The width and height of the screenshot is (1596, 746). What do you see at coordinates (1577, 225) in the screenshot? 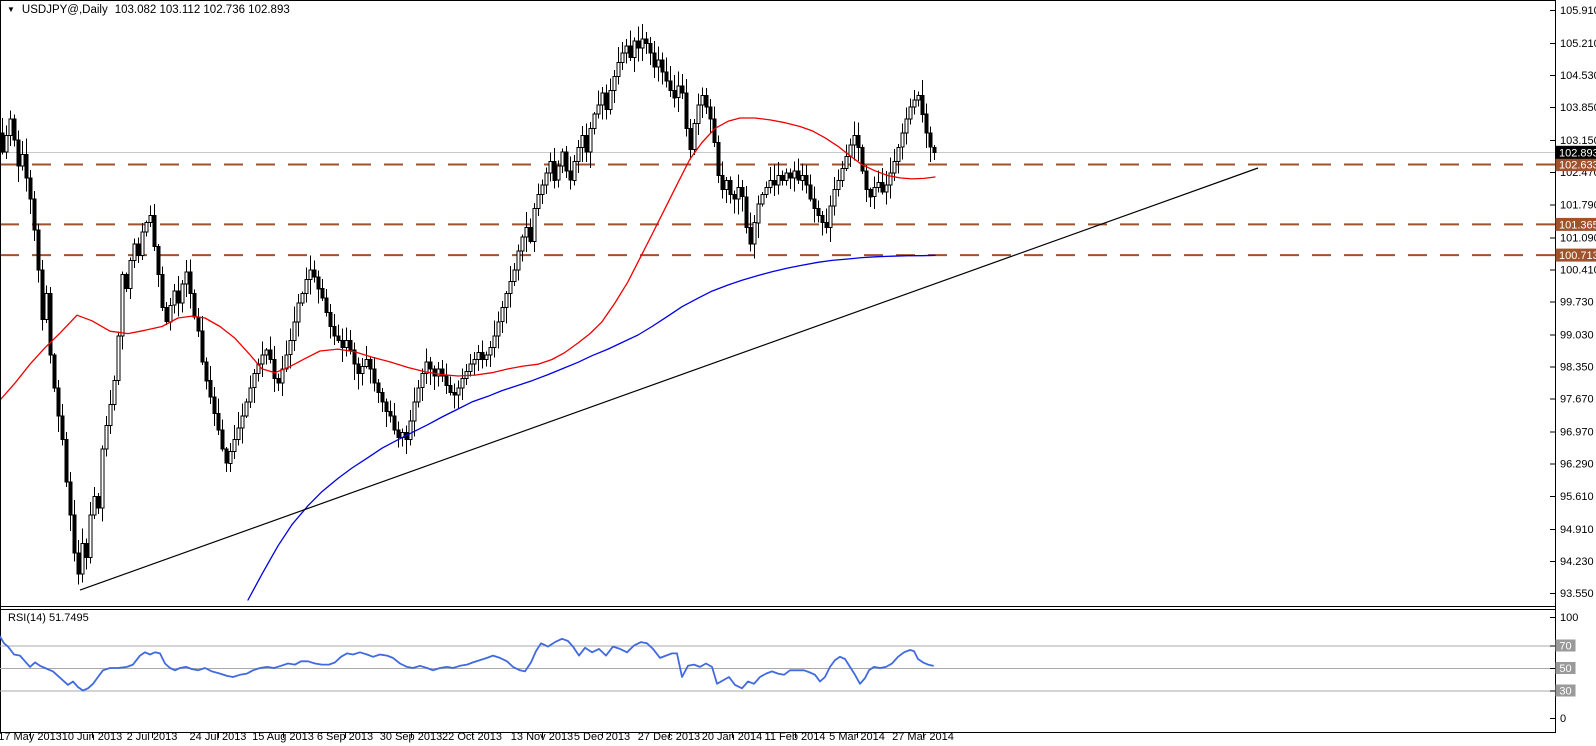
I see `level-price-tag-label: 101.365` at bounding box center [1577, 225].